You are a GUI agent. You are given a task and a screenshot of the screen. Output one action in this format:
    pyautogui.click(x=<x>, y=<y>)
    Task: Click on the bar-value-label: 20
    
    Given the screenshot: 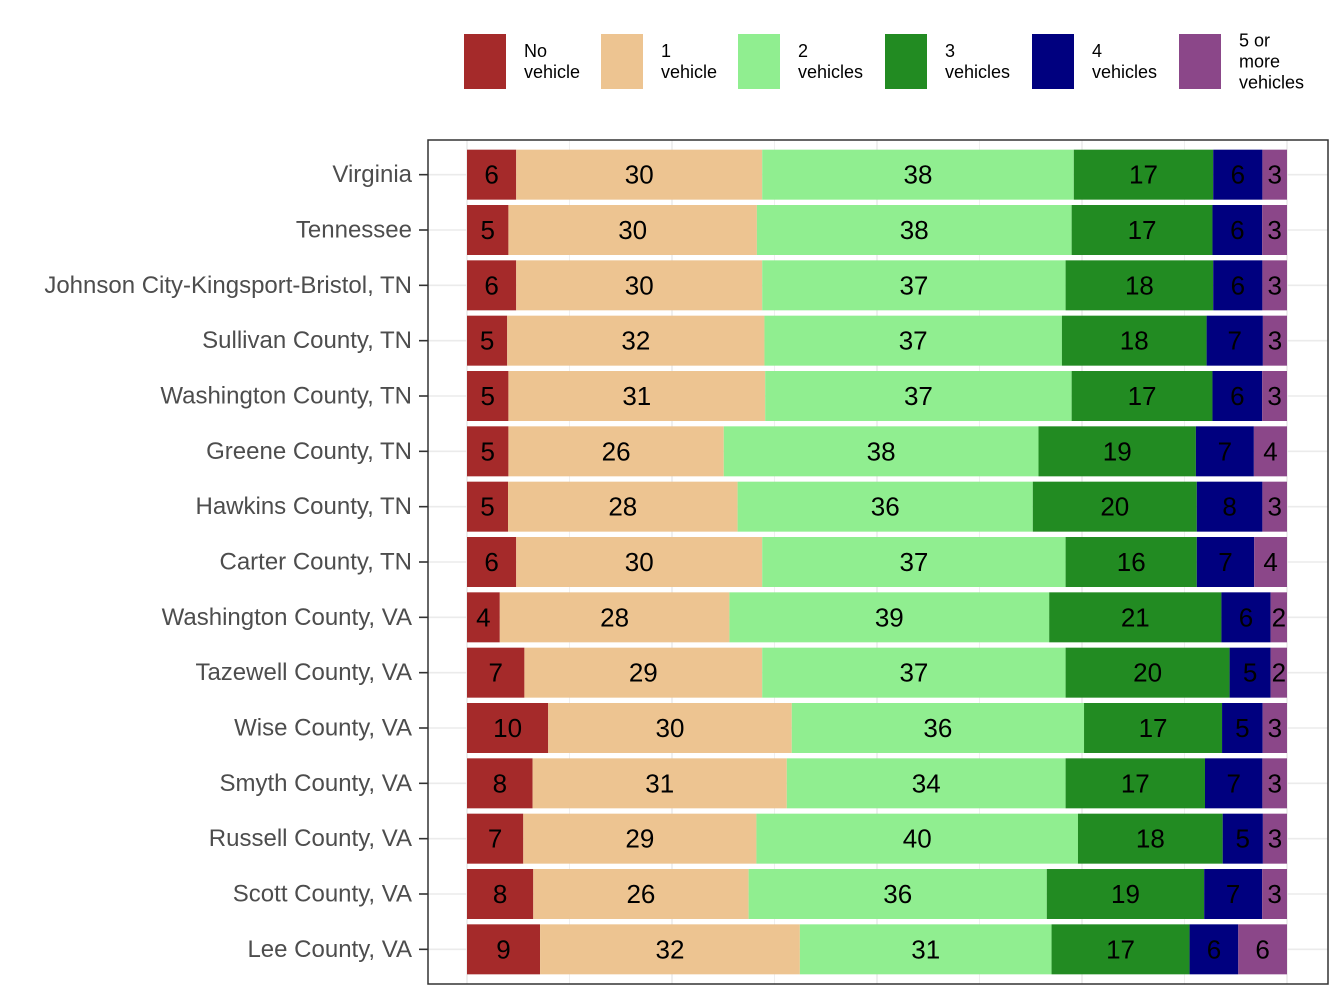 What is the action you would take?
    pyautogui.click(x=1147, y=673)
    